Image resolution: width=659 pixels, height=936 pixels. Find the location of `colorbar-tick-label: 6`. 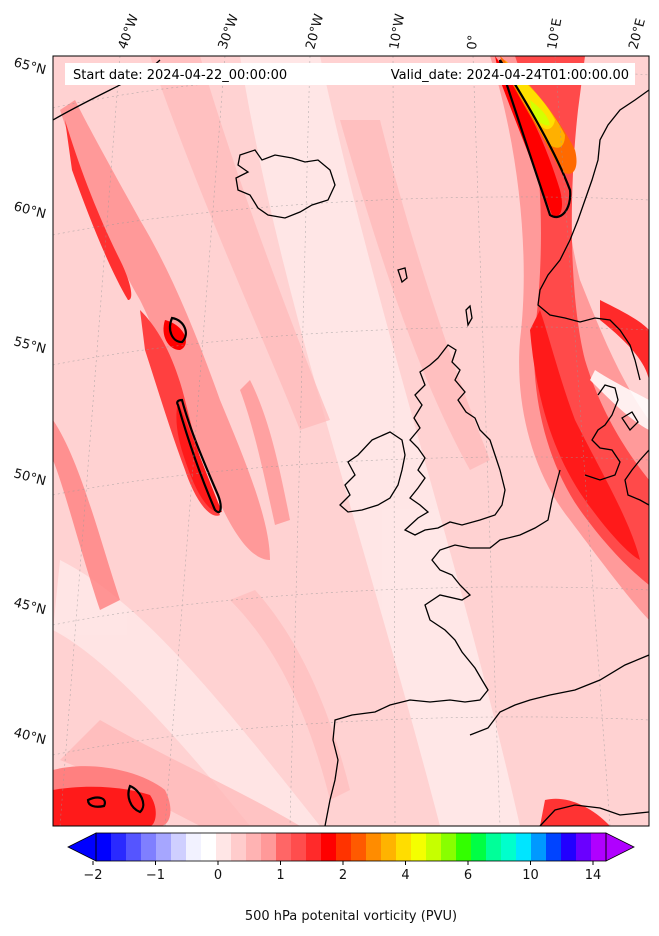

colorbar-tick-label: 6 is located at coordinates (468, 875).